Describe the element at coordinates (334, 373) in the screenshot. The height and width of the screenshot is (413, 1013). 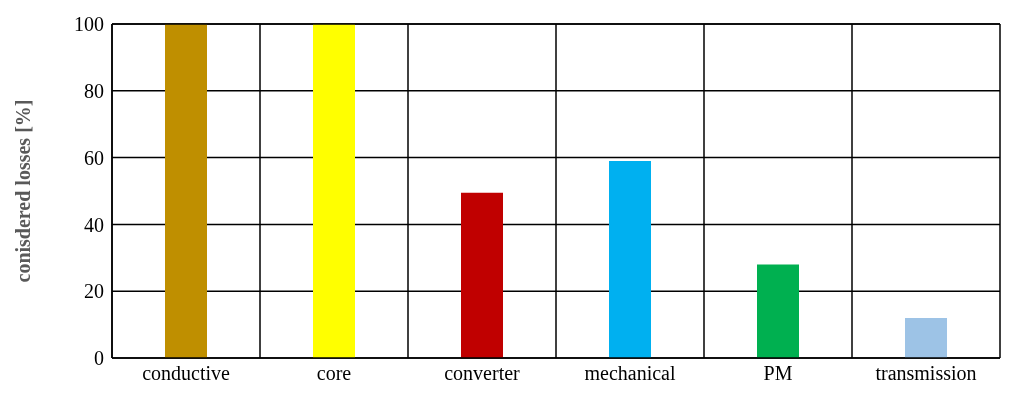
I see `x-tick-label: core` at that location.